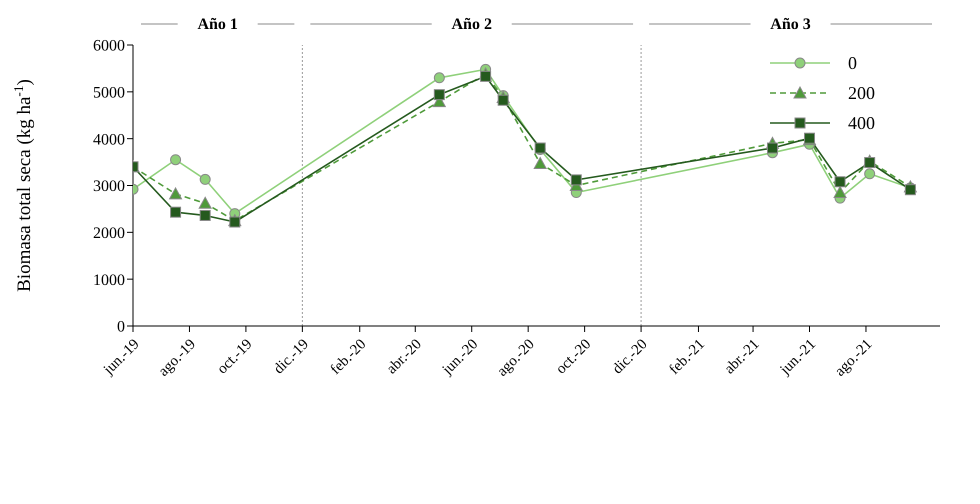 The height and width of the screenshot is (504, 980). I want to click on text: Año 2, so click(471, 24).